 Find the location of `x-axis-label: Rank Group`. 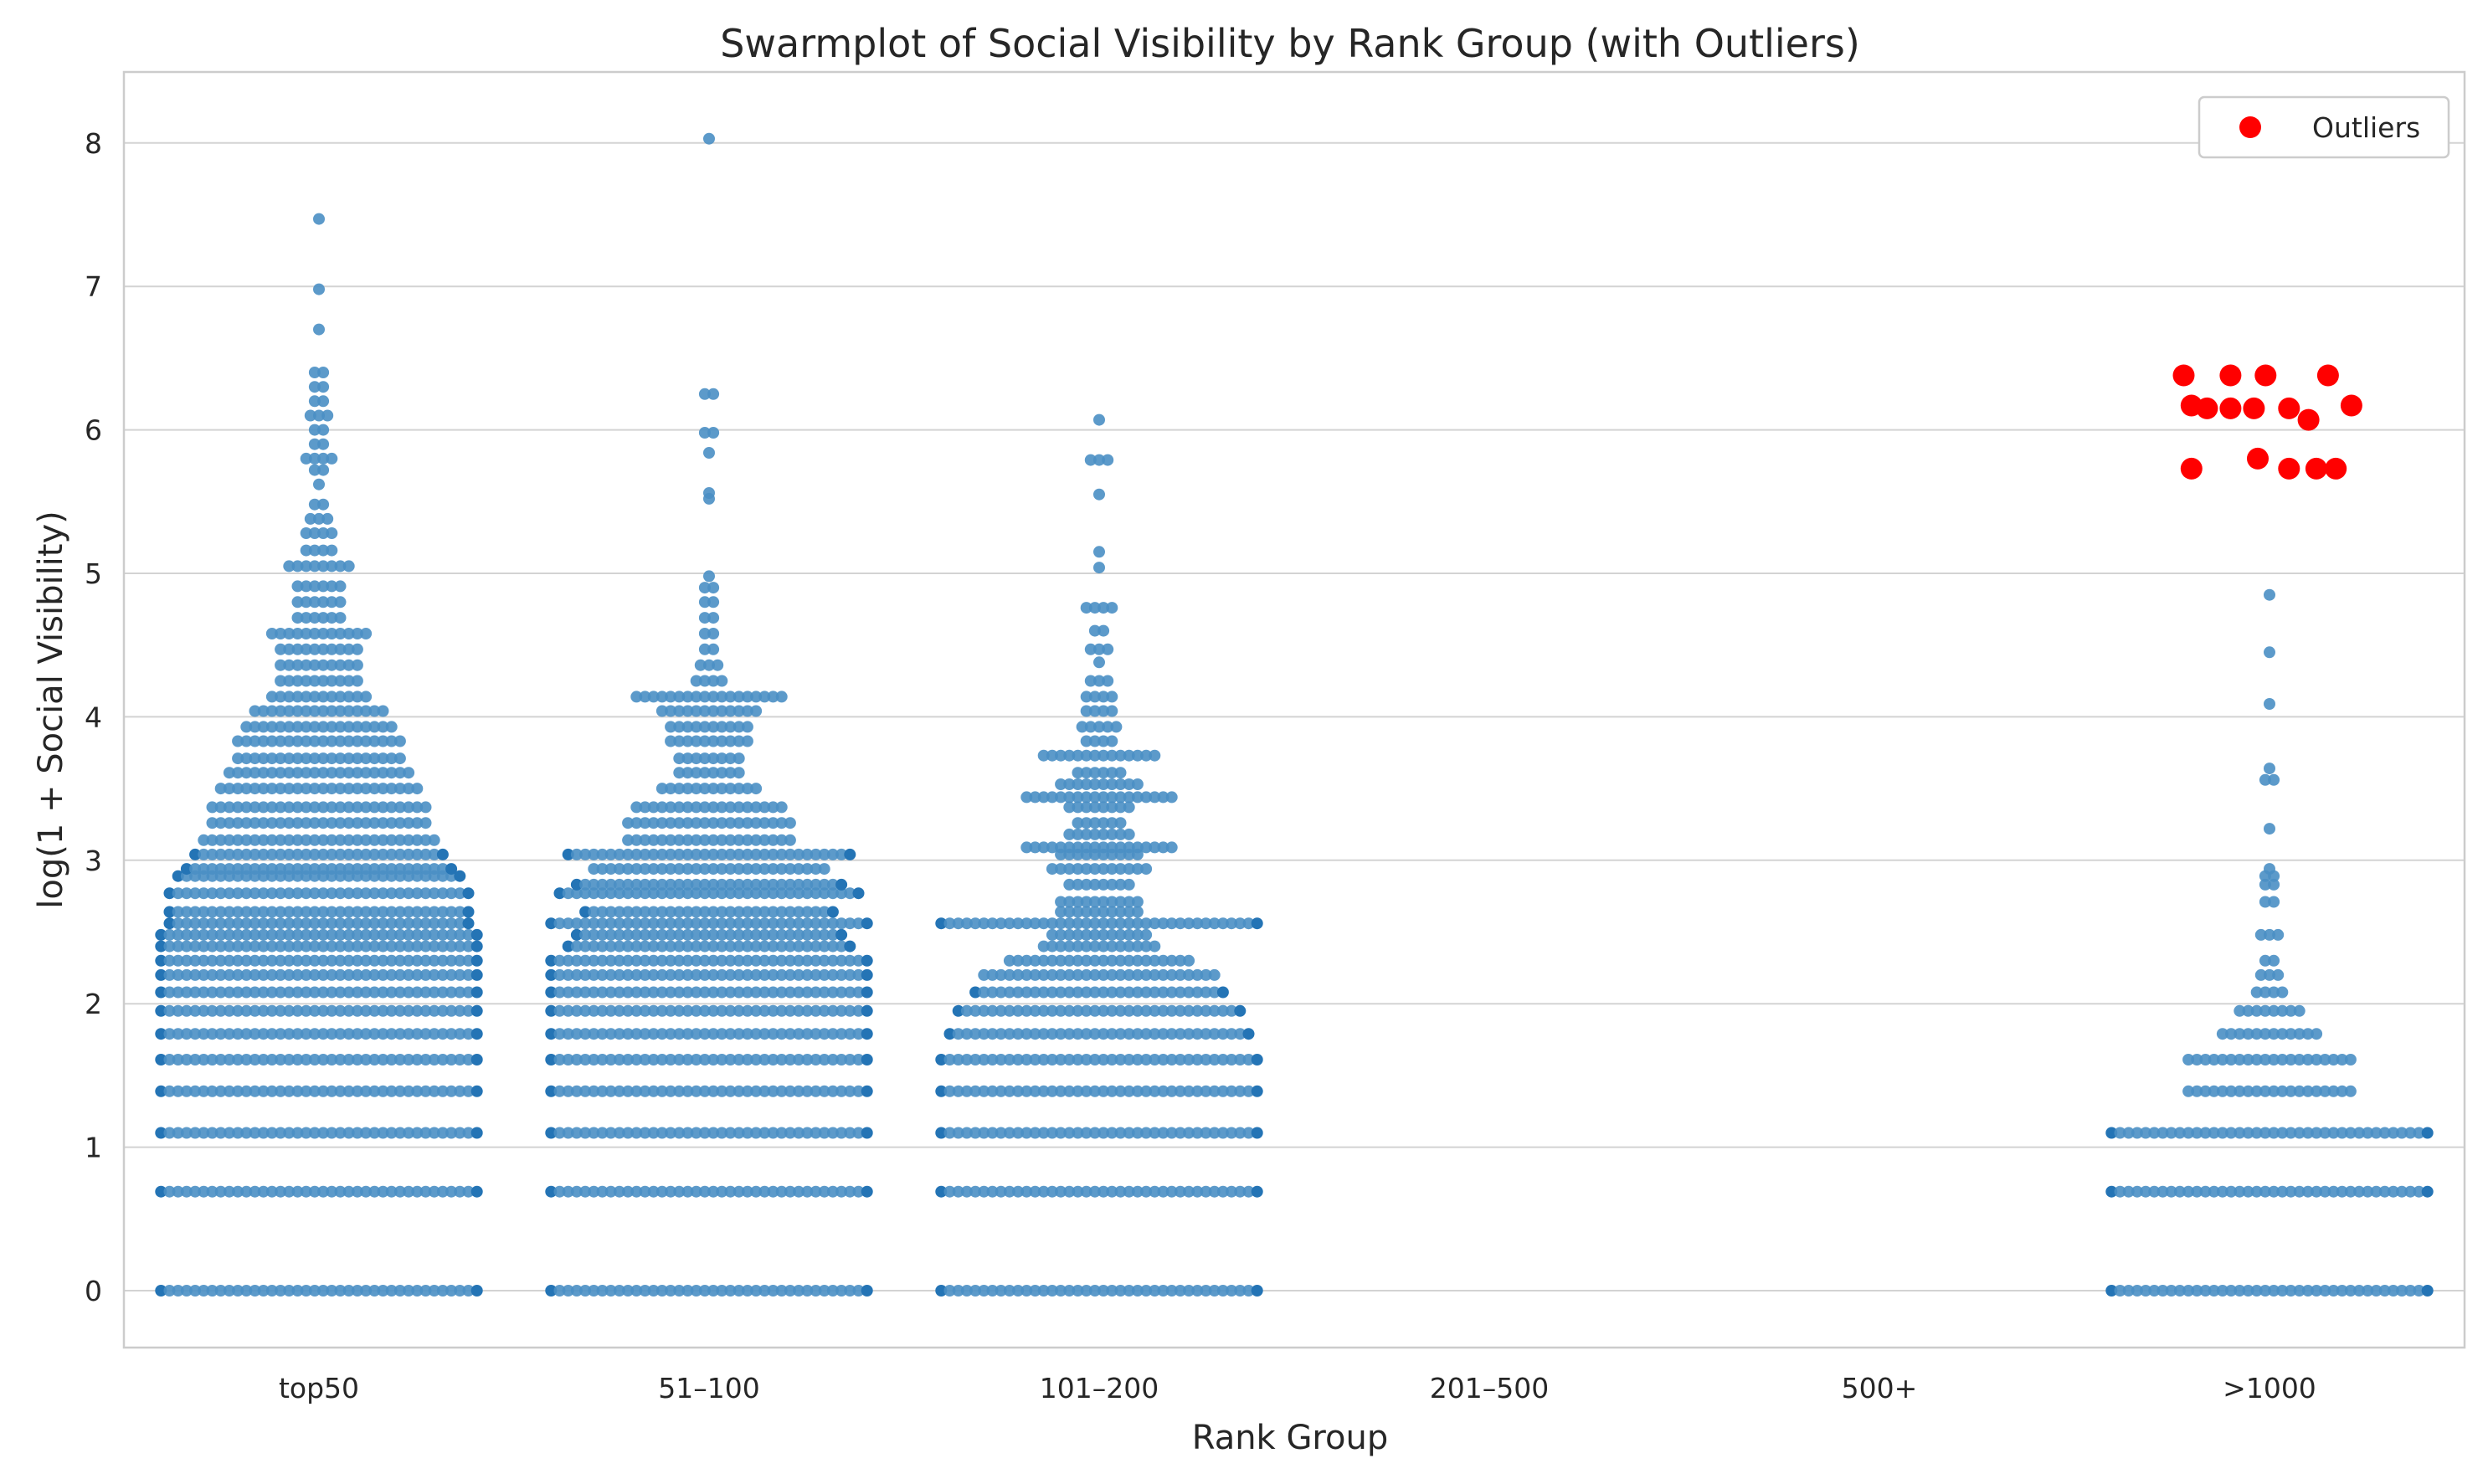

x-axis-label: Rank Group is located at coordinates (1290, 1438).